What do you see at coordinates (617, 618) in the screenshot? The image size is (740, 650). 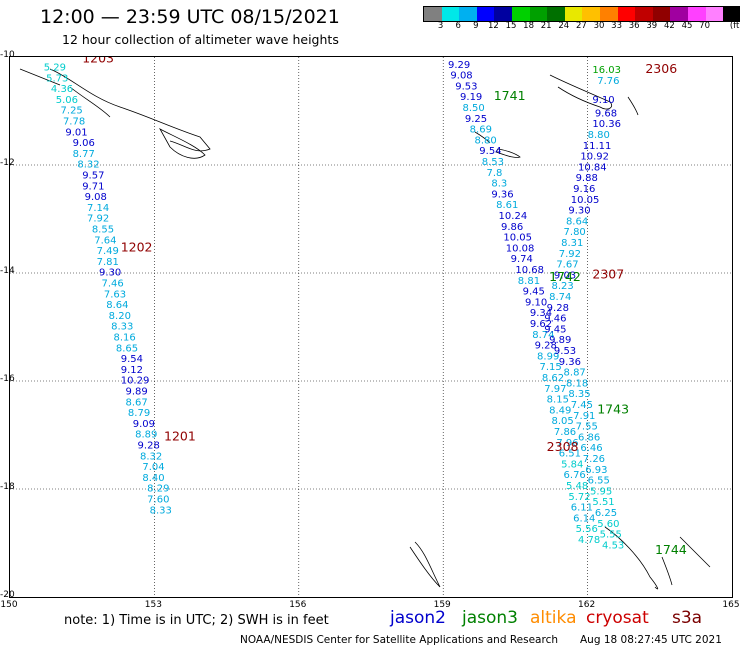 I see `satellite-legend-item: cryosat` at bounding box center [617, 618].